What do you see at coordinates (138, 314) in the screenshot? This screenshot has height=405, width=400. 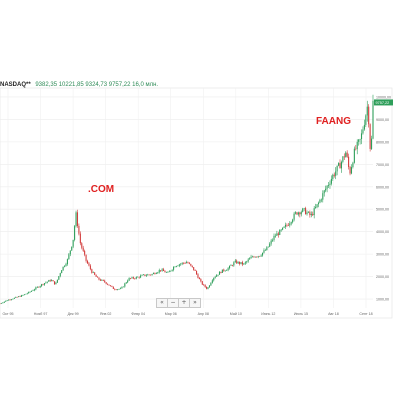 I see `x-tick-label: Февр 04` at bounding box center [138, 314].